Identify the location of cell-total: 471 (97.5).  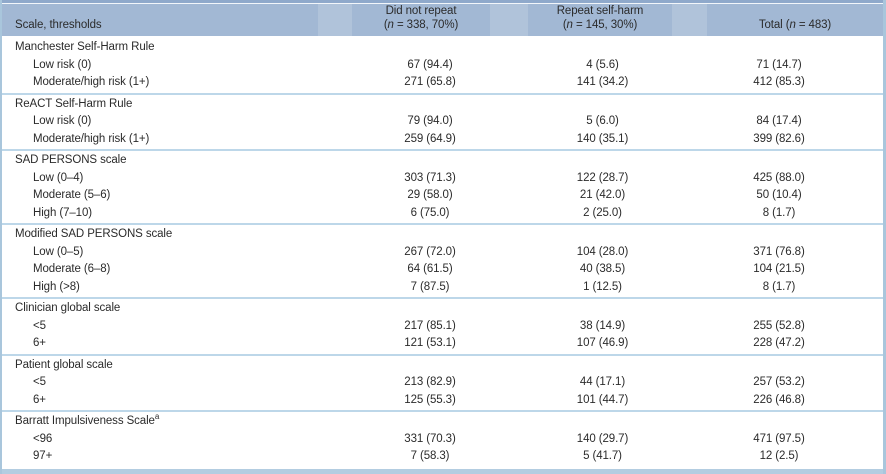
(779, 438).